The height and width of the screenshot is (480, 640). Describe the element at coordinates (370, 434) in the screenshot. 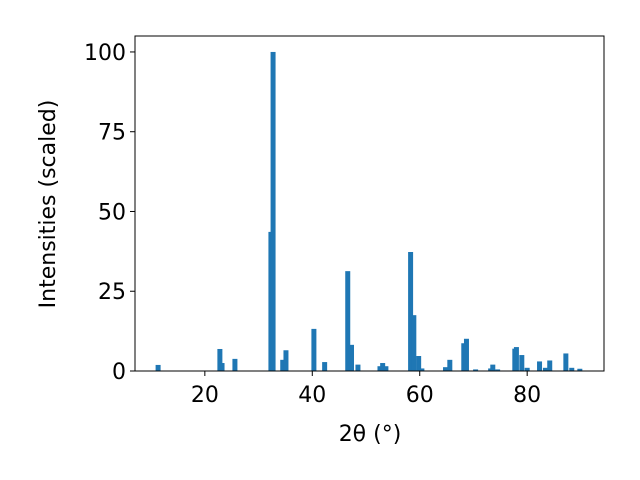

I see `x-axis-label: 2θ (°)` at that location.